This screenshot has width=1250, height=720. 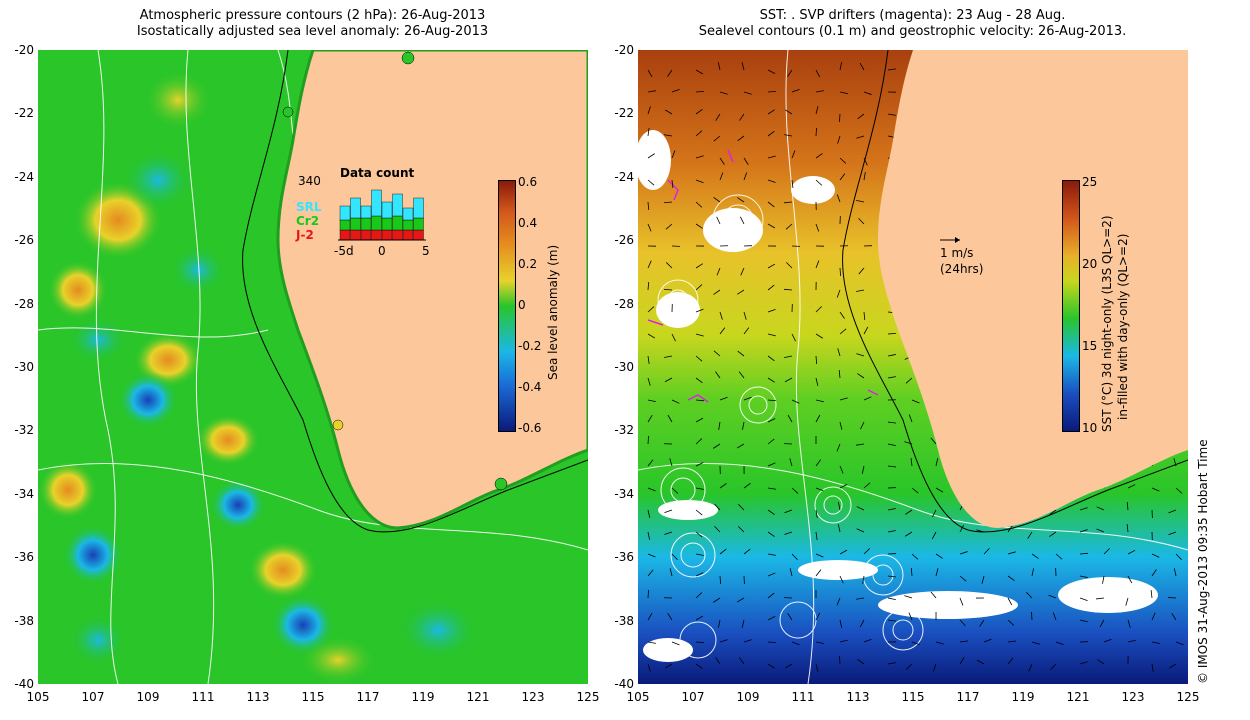 I want to click on colorbar-tick-label: 15, so click(x=1090, y=346).